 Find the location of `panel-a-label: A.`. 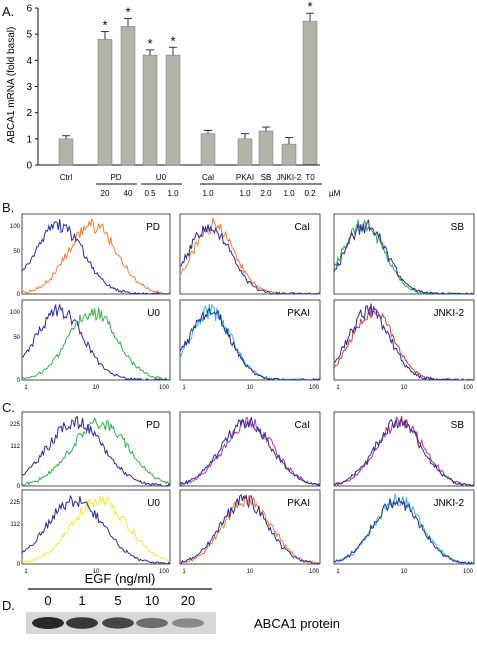

panel-a-label: A. is located at coordinates (8, 11).